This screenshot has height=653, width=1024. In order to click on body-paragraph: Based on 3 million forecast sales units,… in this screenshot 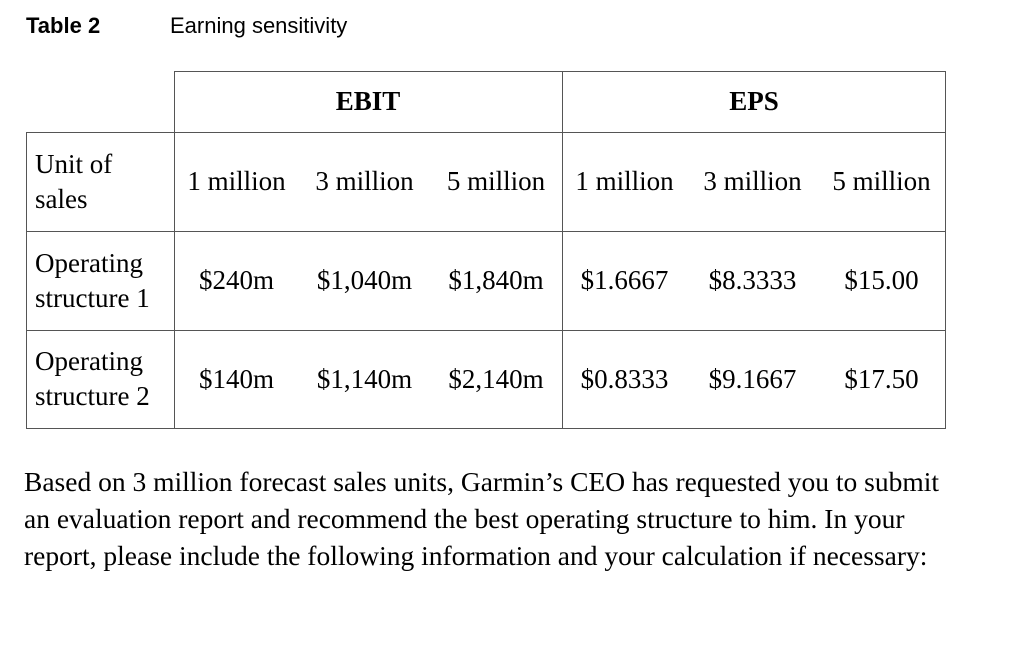, I will do `click(482, 518)`.